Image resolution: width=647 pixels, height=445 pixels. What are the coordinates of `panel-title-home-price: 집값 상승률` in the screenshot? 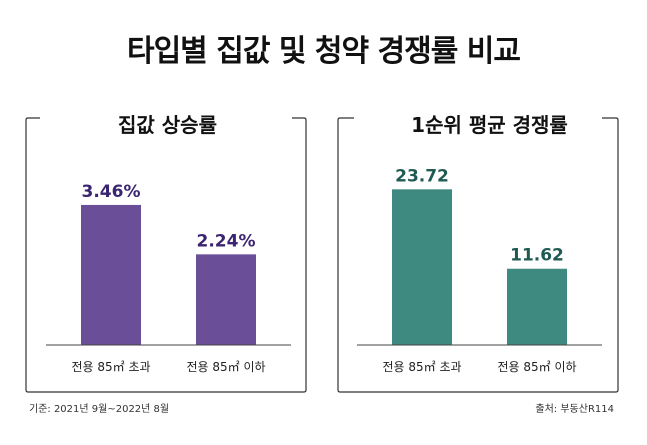 It's located at (167, 123).